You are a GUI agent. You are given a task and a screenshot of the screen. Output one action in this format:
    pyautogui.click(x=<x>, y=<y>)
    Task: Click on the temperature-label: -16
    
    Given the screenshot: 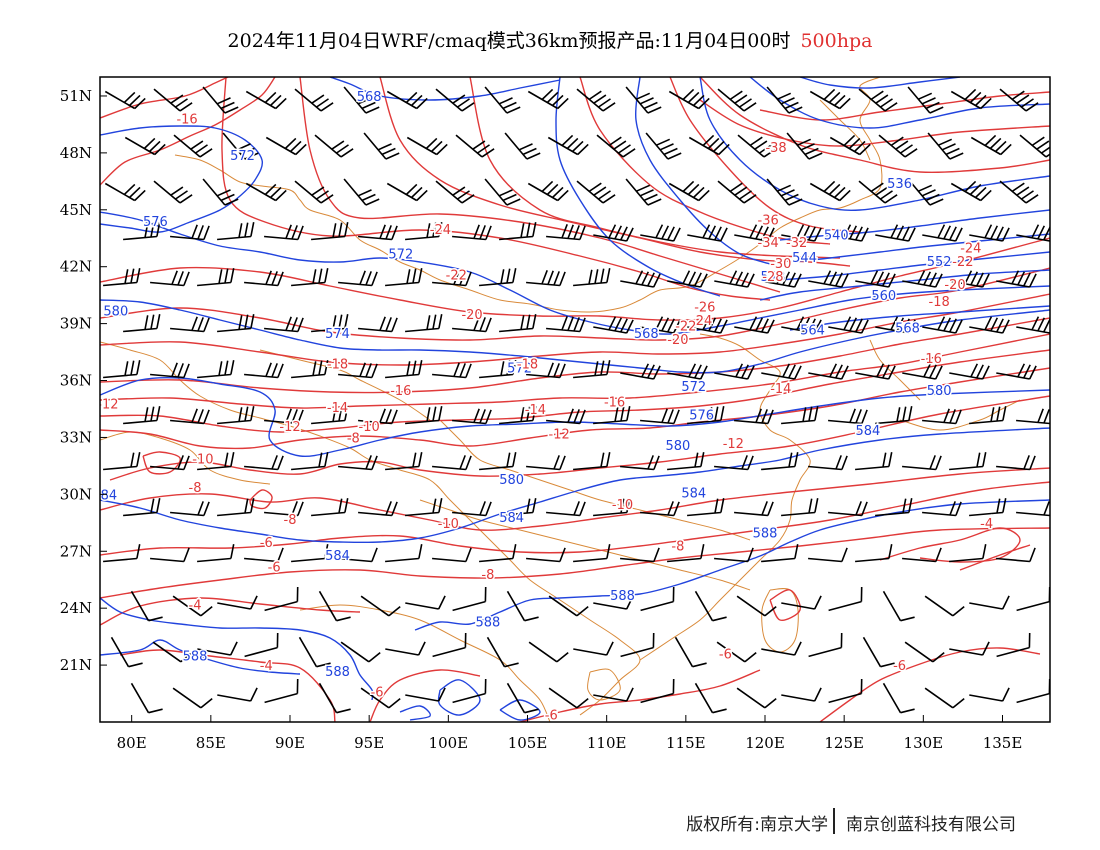 What is the action you would take?
    pyautogui.click(x=614, y=402)
    